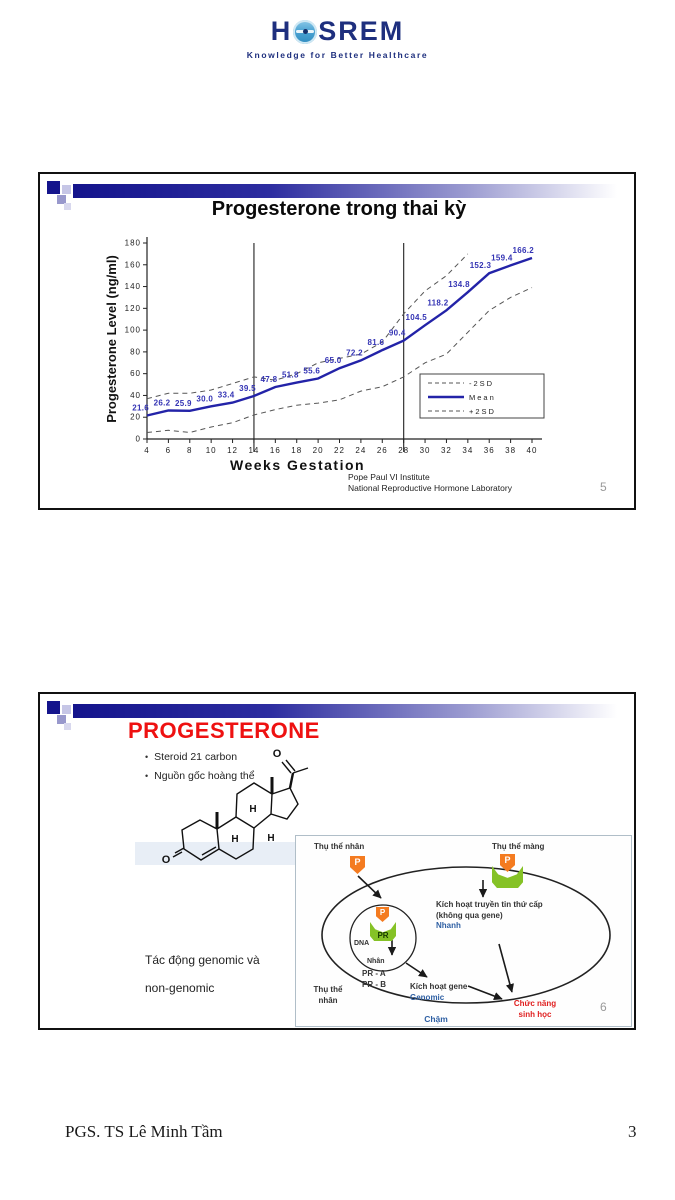 This screenshot has height=1200, width=675. What do you see at coordinates (446, 450) in the screenshot?
I see `svg-text: 32` at bounding box center [446, 450].